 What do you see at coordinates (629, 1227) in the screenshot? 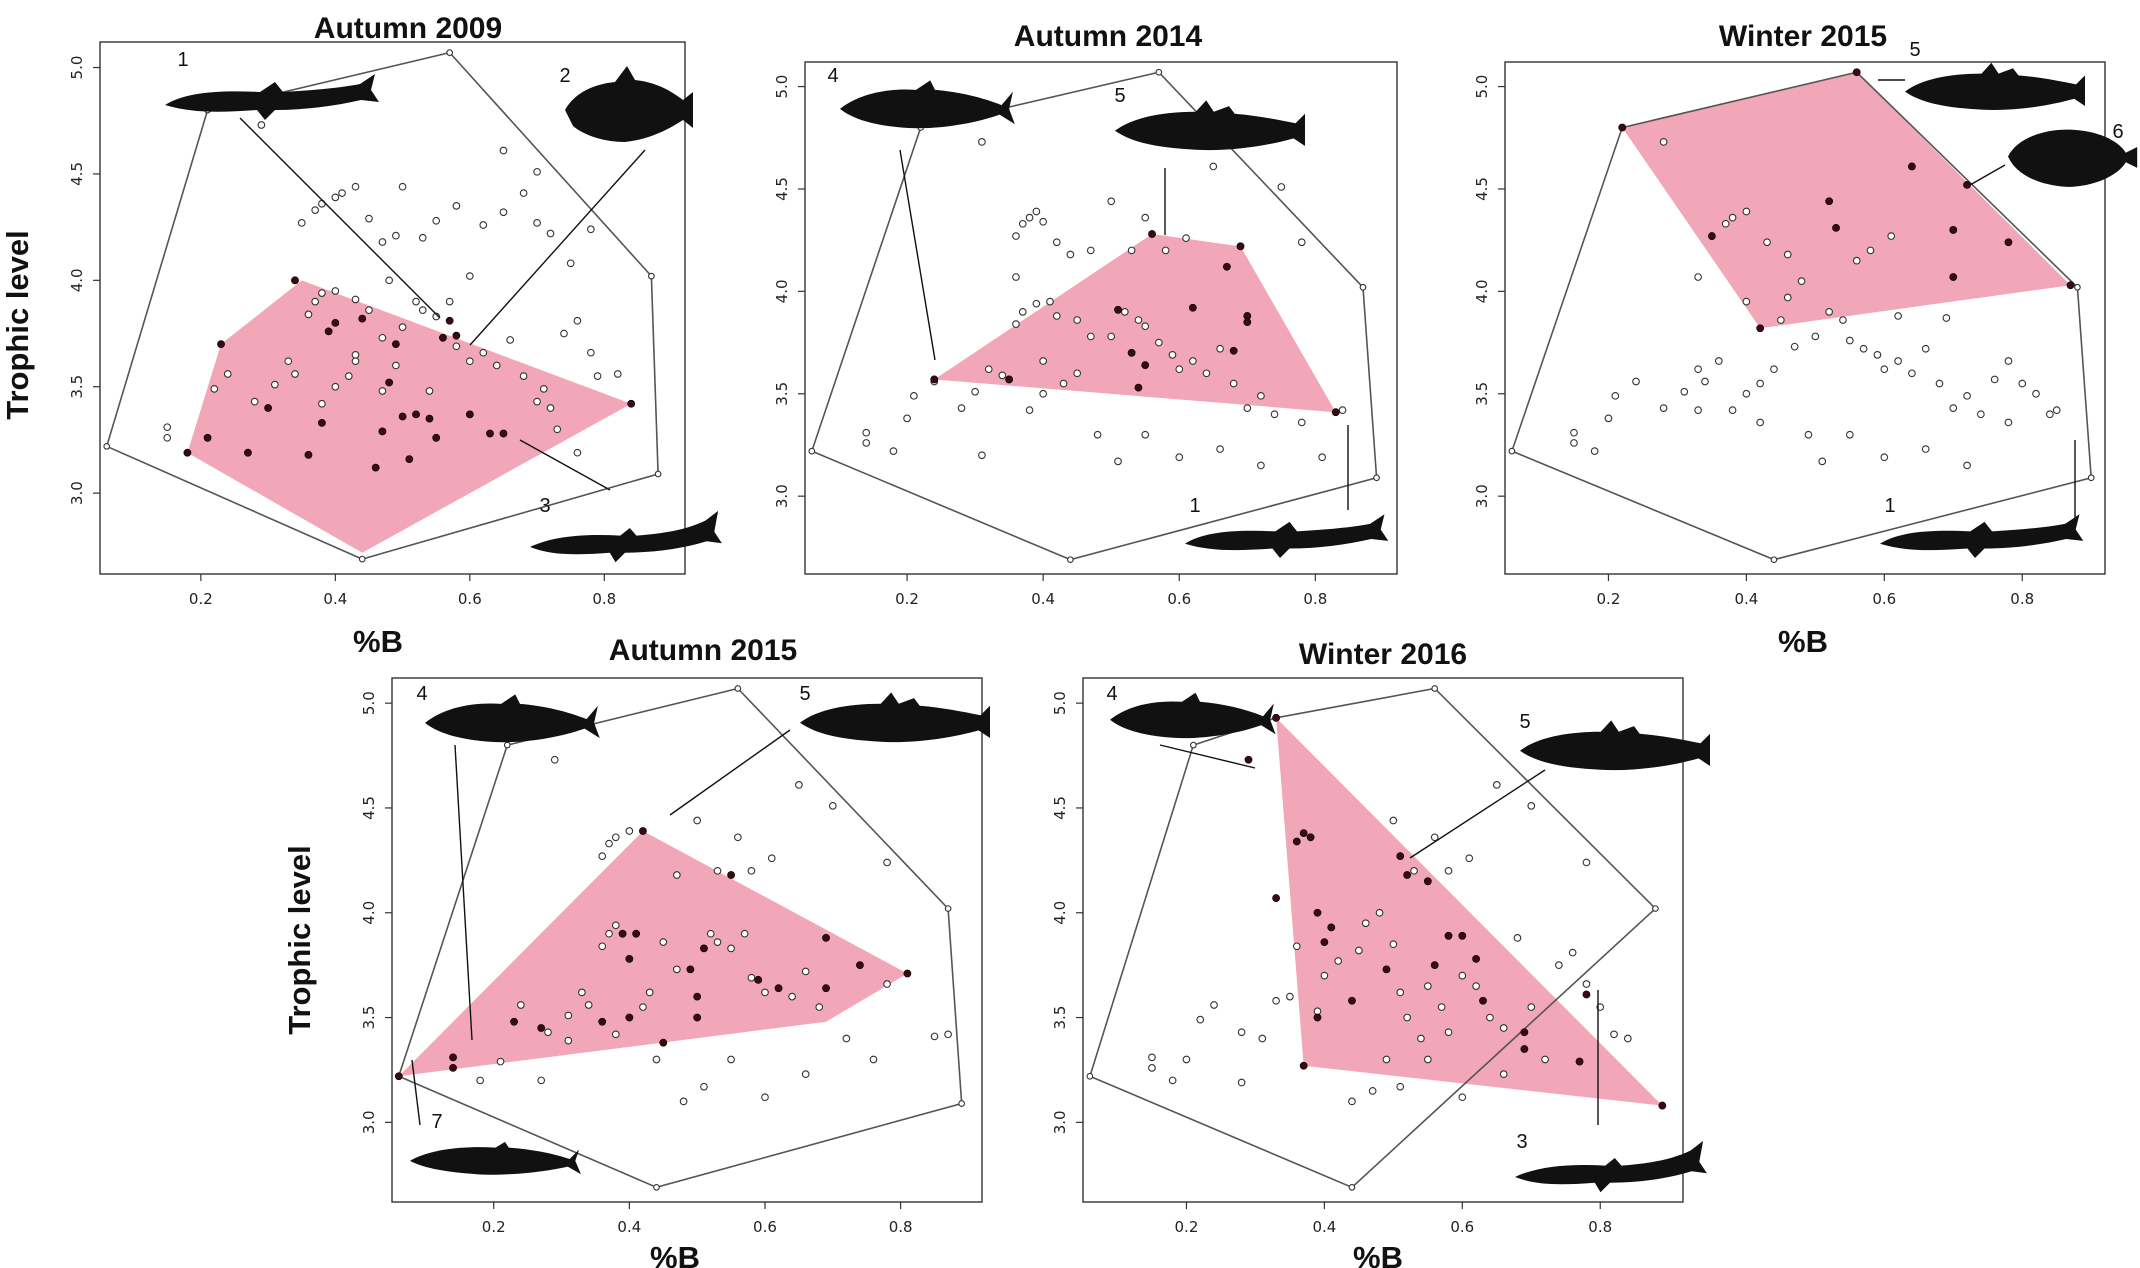
I see `x-tick-label: 0.4` at bounding box center [629, 1227].